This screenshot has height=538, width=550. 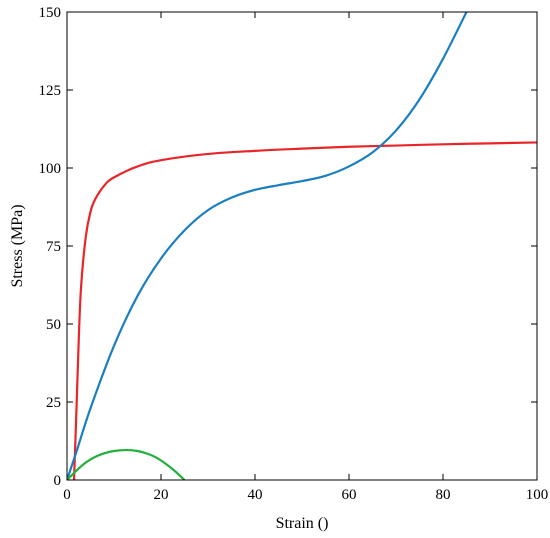 I want to click on x-tick-label: 80, so click(x=443, y=495).